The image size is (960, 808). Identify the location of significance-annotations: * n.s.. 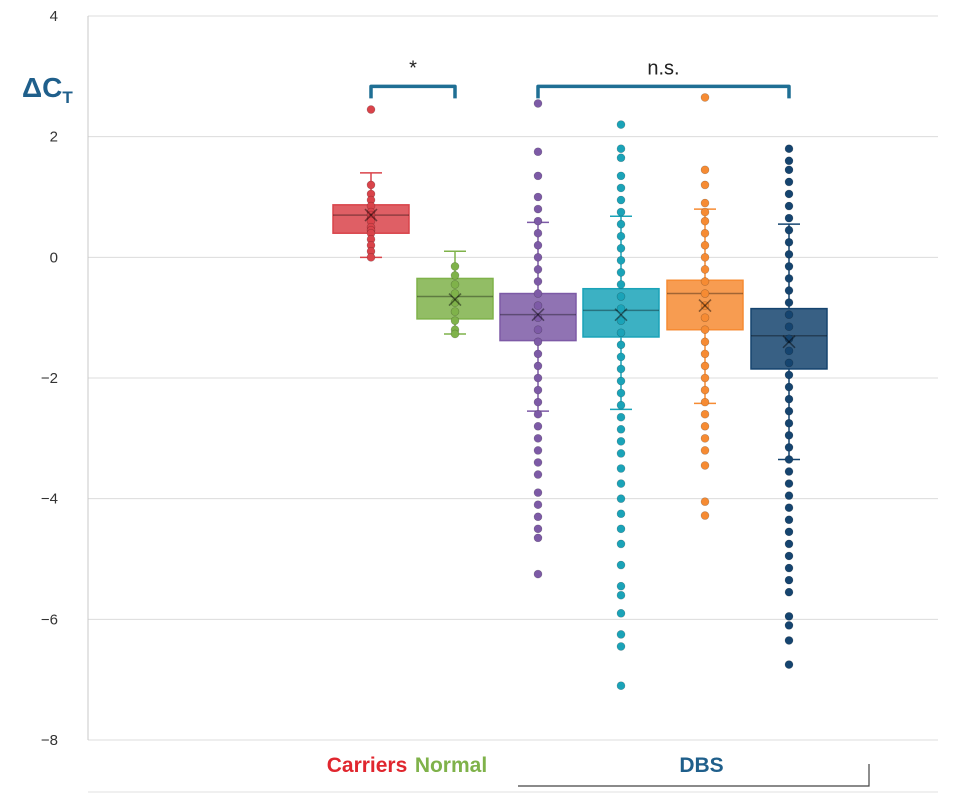
(580, 78).